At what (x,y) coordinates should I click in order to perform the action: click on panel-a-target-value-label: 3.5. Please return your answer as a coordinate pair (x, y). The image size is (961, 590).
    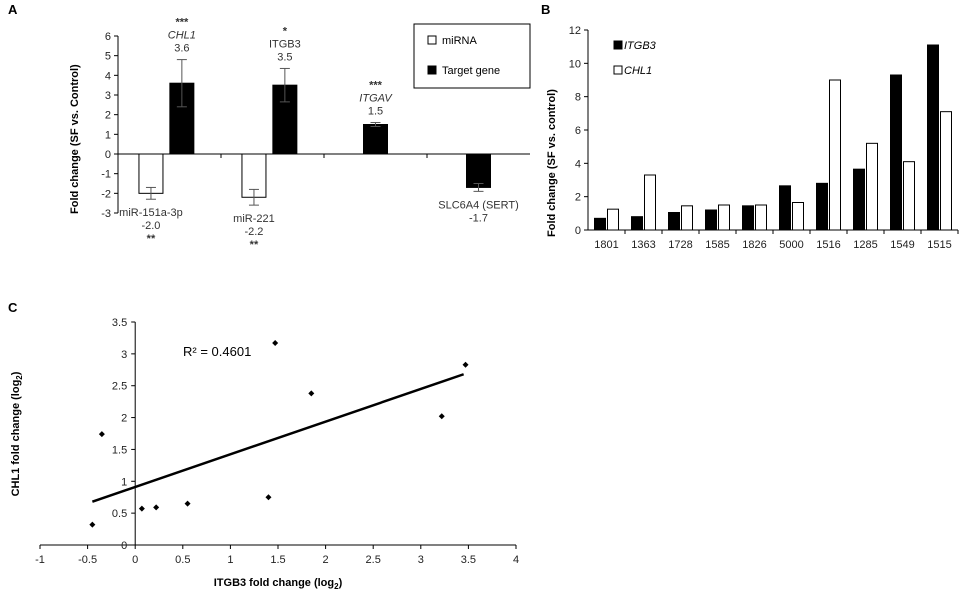
    Looking at the image, I should click on (284, 57).